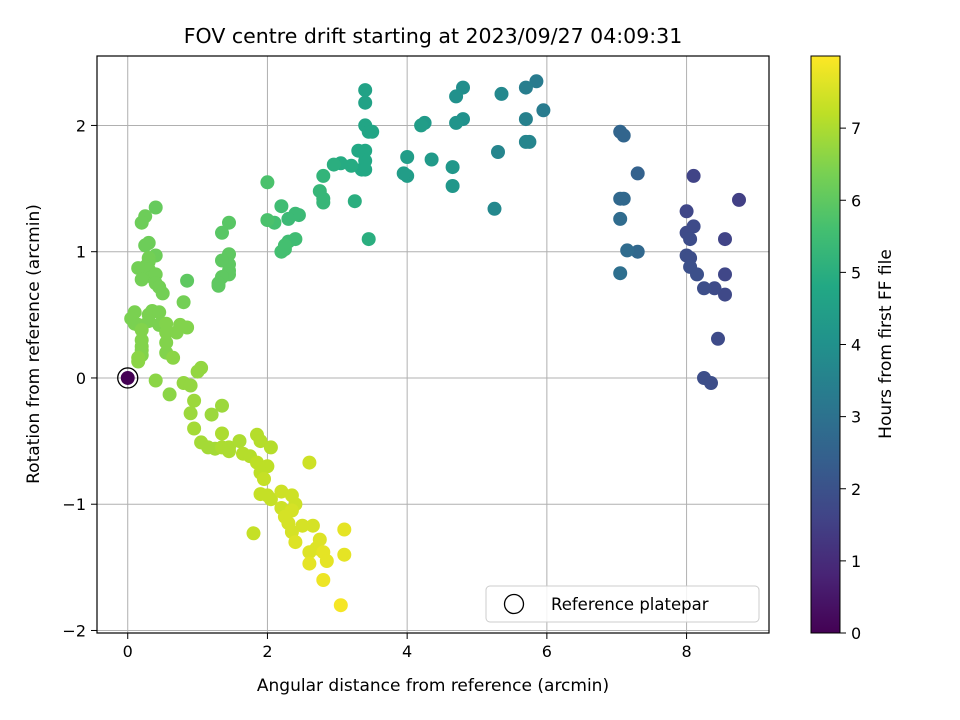 The width and height of the screenshot is (960, 720). I want to click on y-tick-label: 0, so click(81, 378).